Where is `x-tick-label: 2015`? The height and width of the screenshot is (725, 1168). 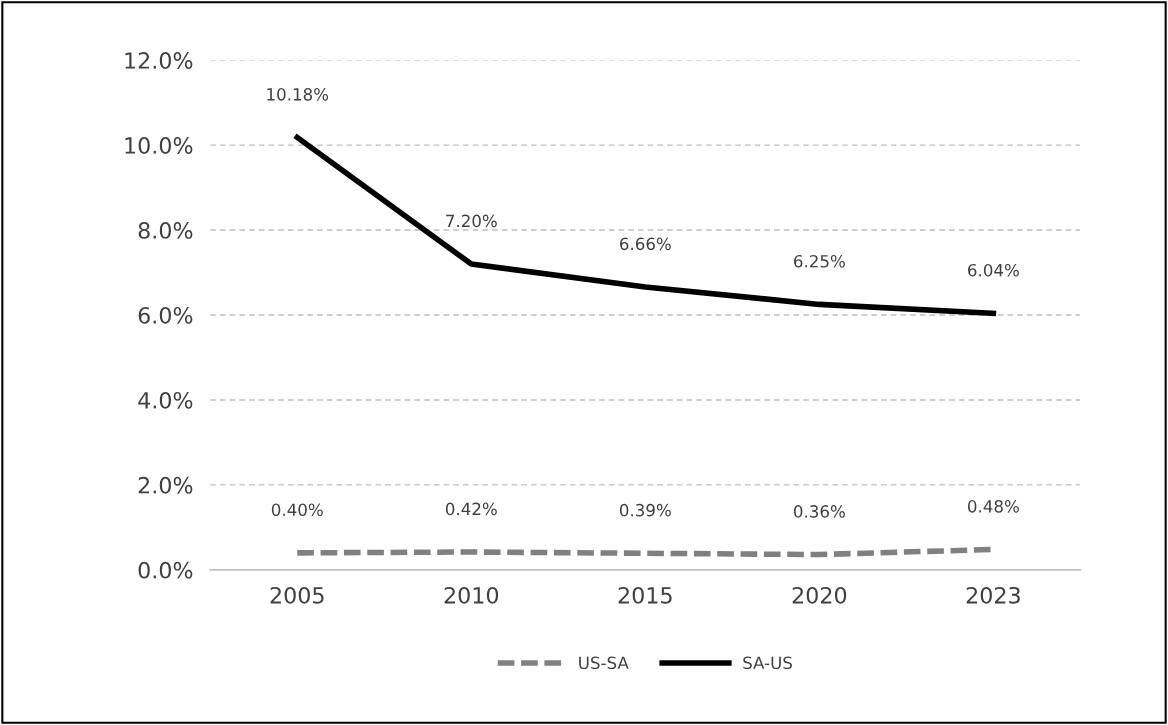 x-tick-label: 2015 is located at coordinates (645, 595).